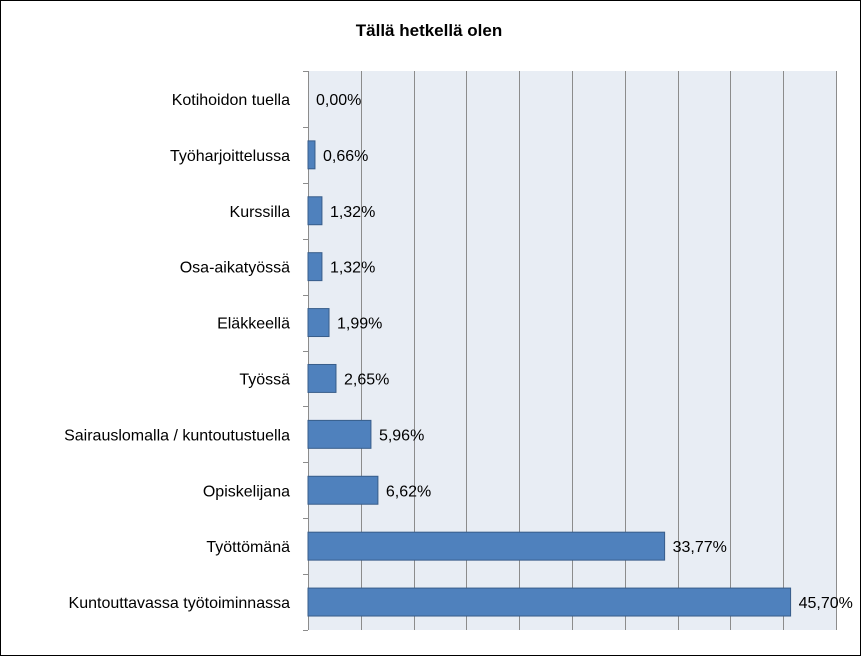  What do you see at coordinates (246, 491) in the screenshot?
I see `category-label: Opiskelijana` at bounding box center [246, 491].